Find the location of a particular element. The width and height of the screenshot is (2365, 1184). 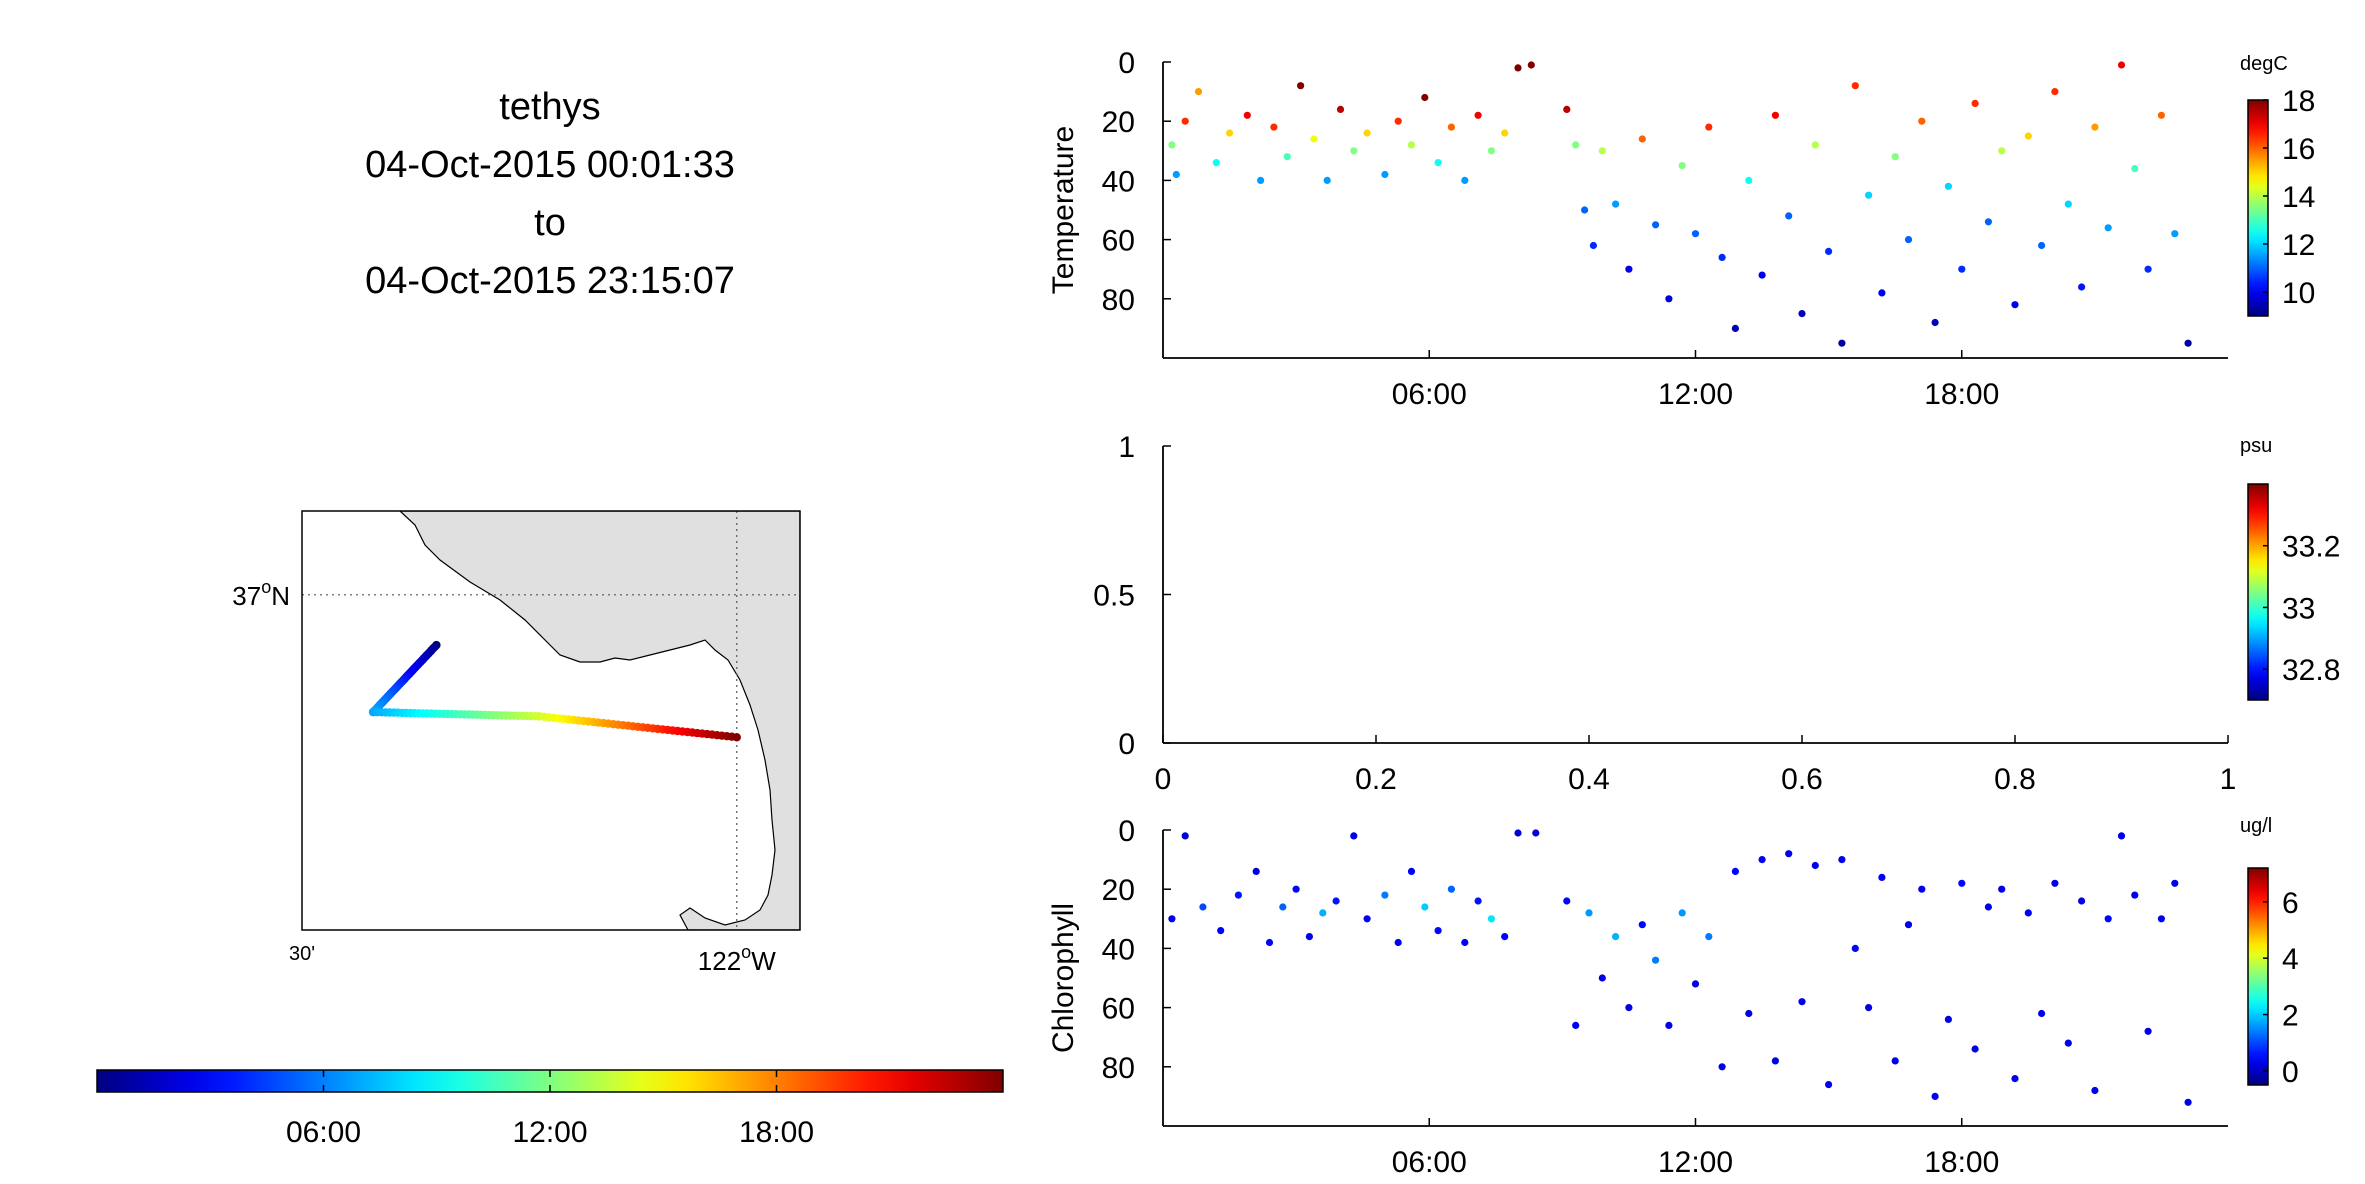

colorbar-tick-label: 10 is located at coordinates (2298, 293).